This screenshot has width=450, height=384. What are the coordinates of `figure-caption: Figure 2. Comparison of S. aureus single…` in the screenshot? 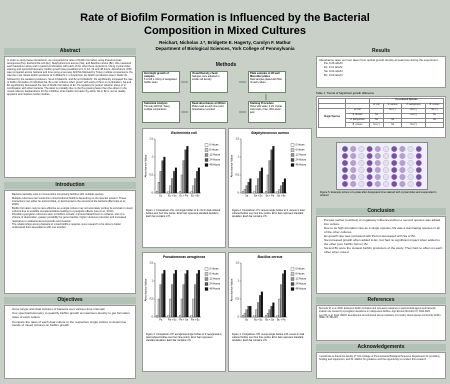 It's located at (268, 213).